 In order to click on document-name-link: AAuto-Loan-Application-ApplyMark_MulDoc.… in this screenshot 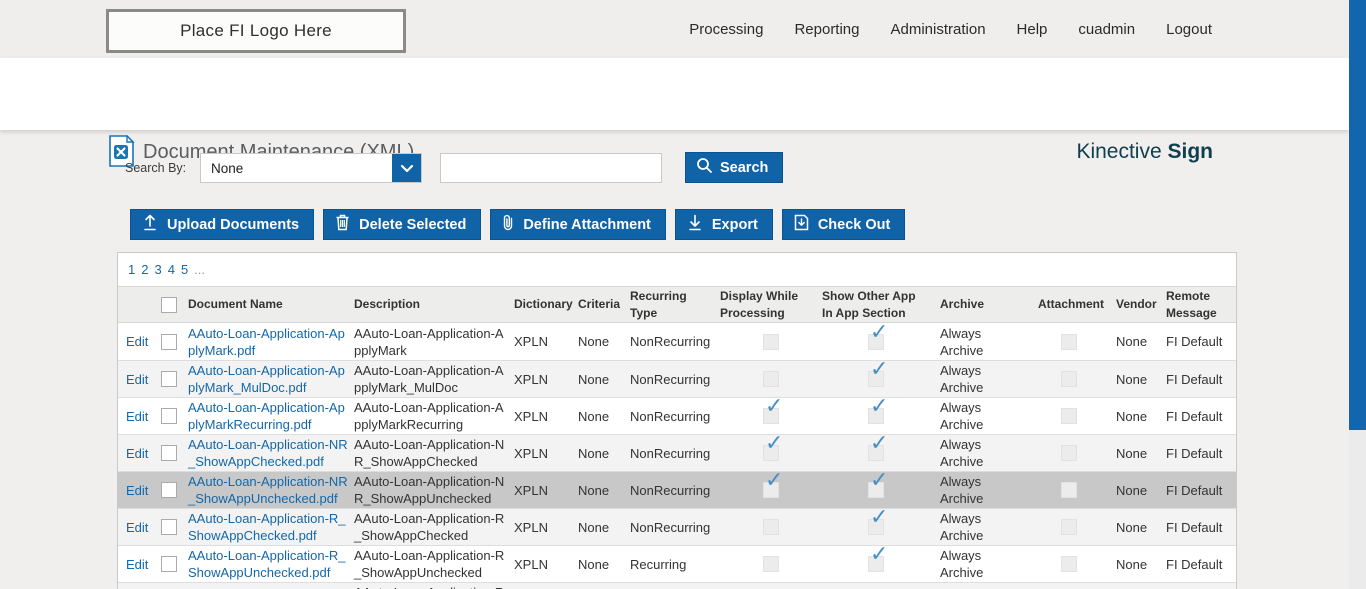, I will do `click(266, 379)`.